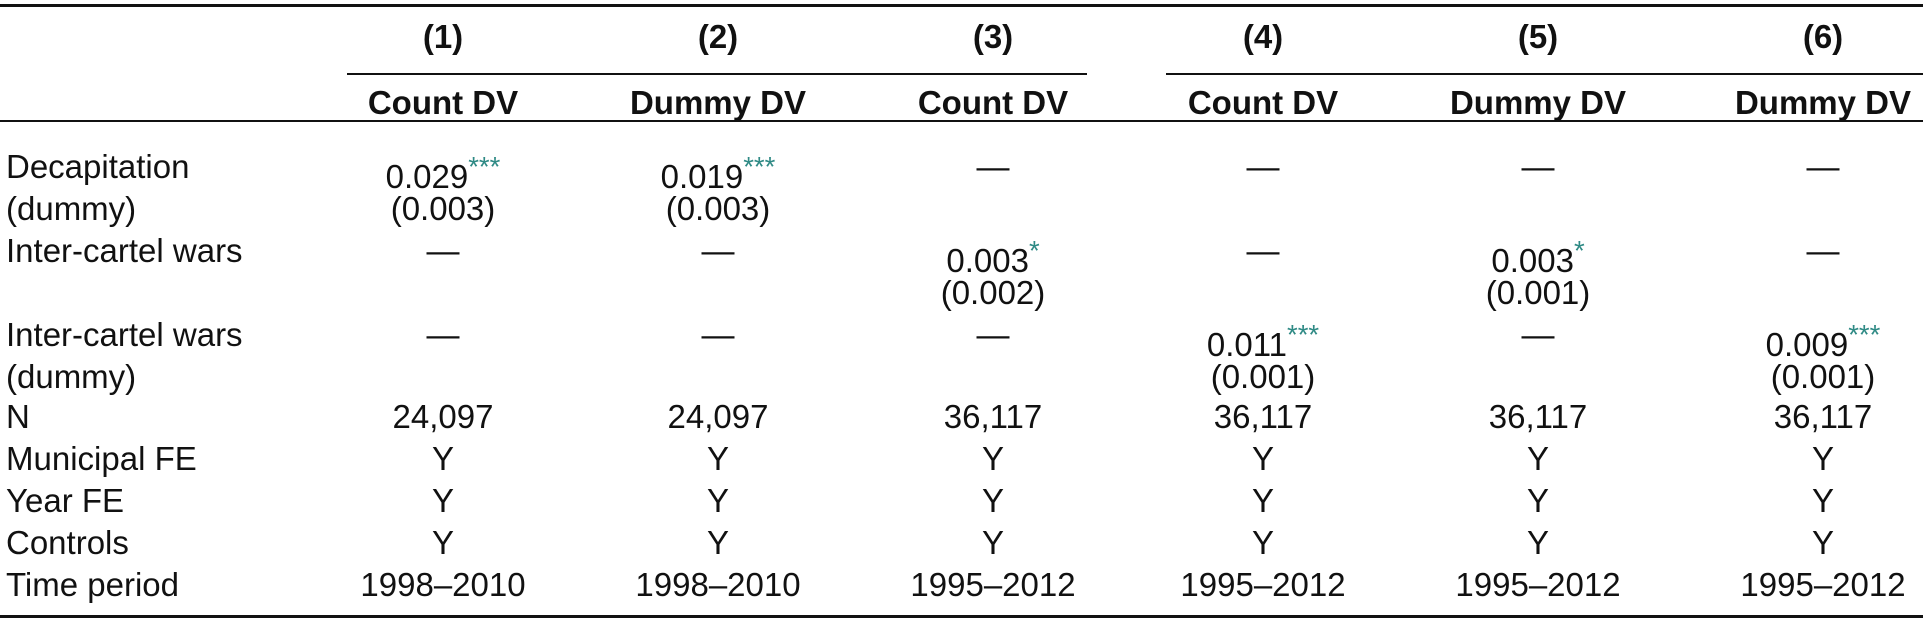 This screenshot has width=1923, height=624. What do you see at coordinates (124, 334) in the screenshot?
I see `row-label-inter-cartel-wars-dummy: Inter-cartel wars` at bounding box center [124, 334].